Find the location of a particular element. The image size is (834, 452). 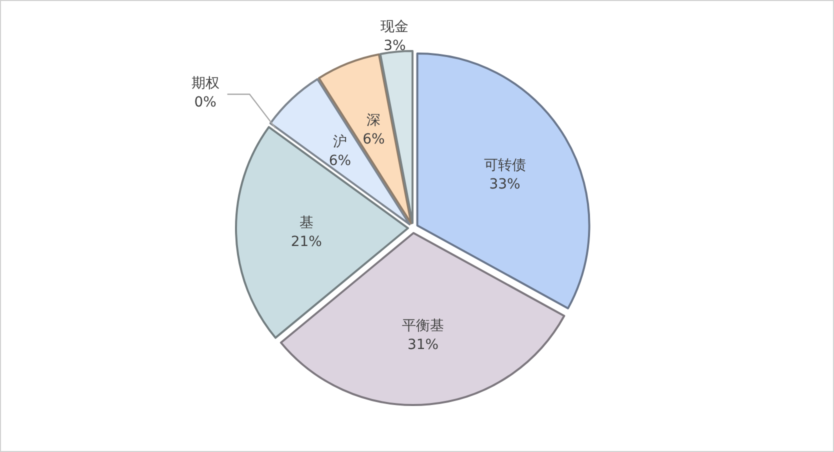

text: 0% is located at coordinates (205, 102).